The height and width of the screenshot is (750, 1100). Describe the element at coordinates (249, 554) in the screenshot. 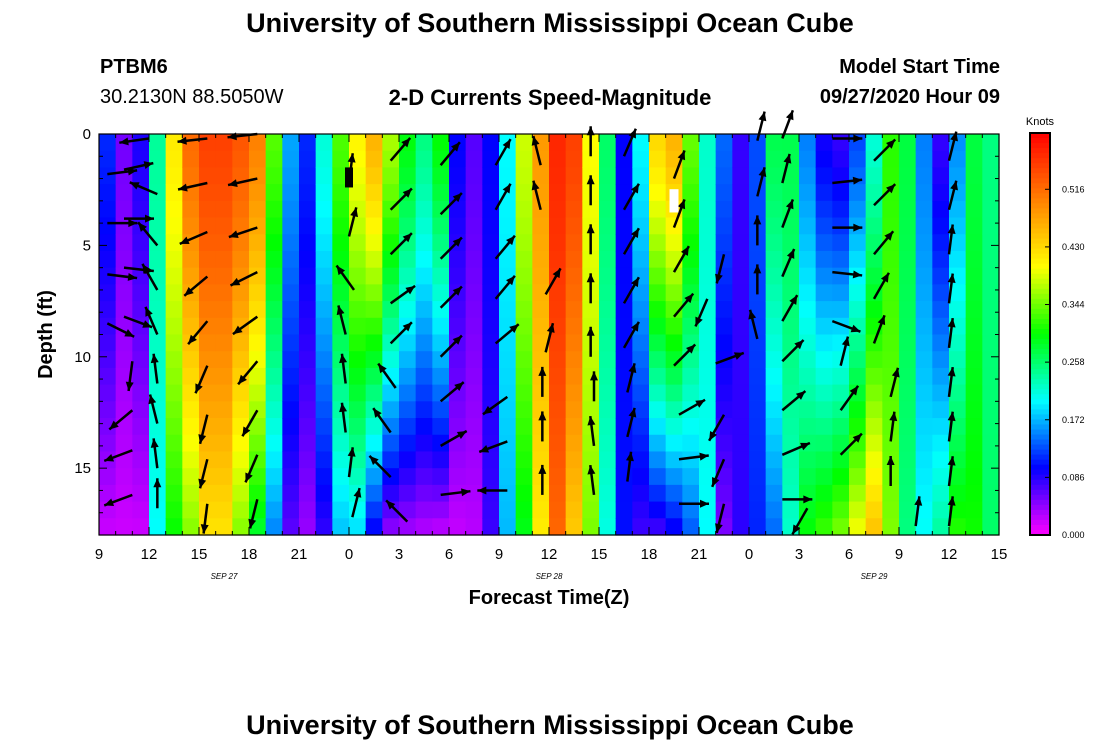

I see `x-tick-label: 18` at that location.